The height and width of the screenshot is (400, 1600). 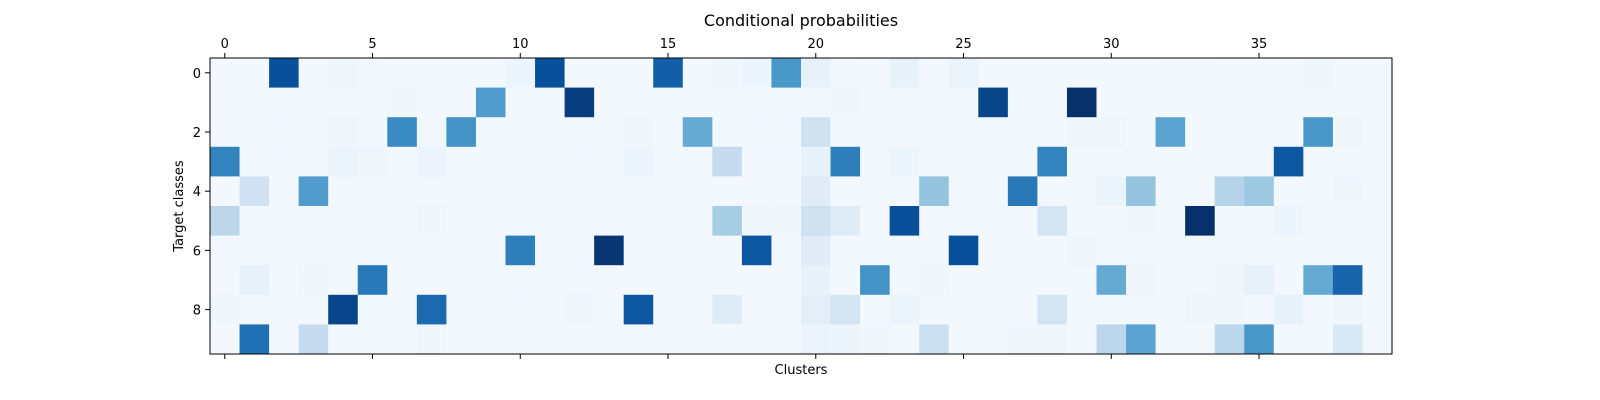 What do you see at coordinates (225, 44) in the screenshot?
I see `x-tick-label: 0` at bounding box center [225, 44].